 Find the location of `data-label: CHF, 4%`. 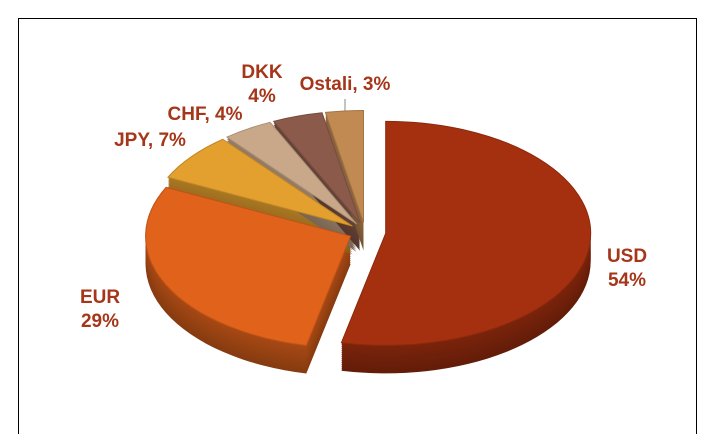

data-label: CHF, 4% is located at coordinates (205, 114).